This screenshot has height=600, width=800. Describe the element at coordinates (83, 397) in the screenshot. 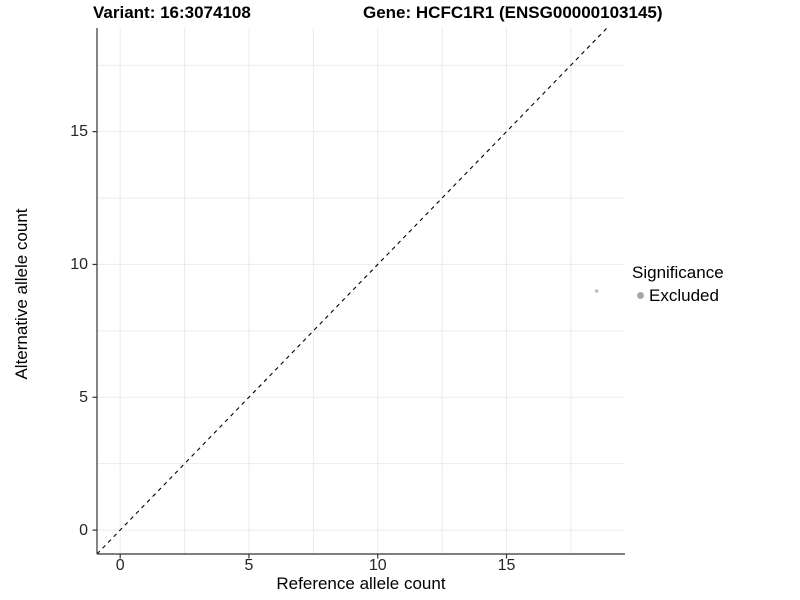

I see `y-tick-label: 5` at that location.